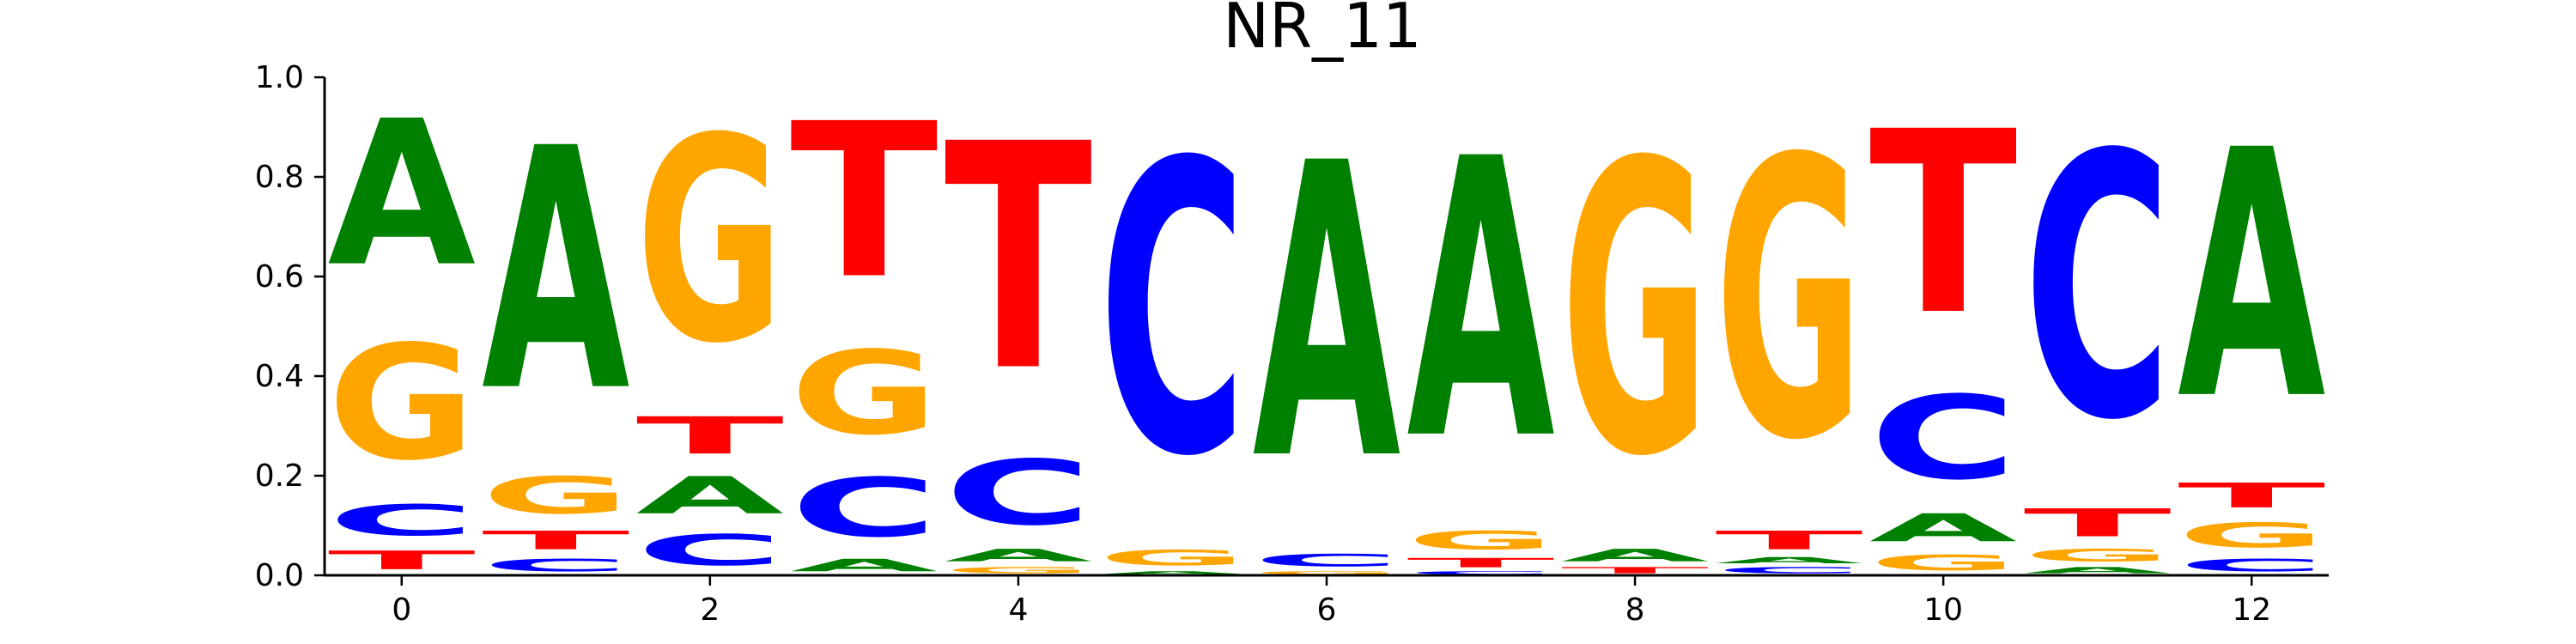  What do you see at coordinates (710, 435) in the screenshot?
I see `logo-letter-T-pos-2: T` at bounding box center [710, 435].